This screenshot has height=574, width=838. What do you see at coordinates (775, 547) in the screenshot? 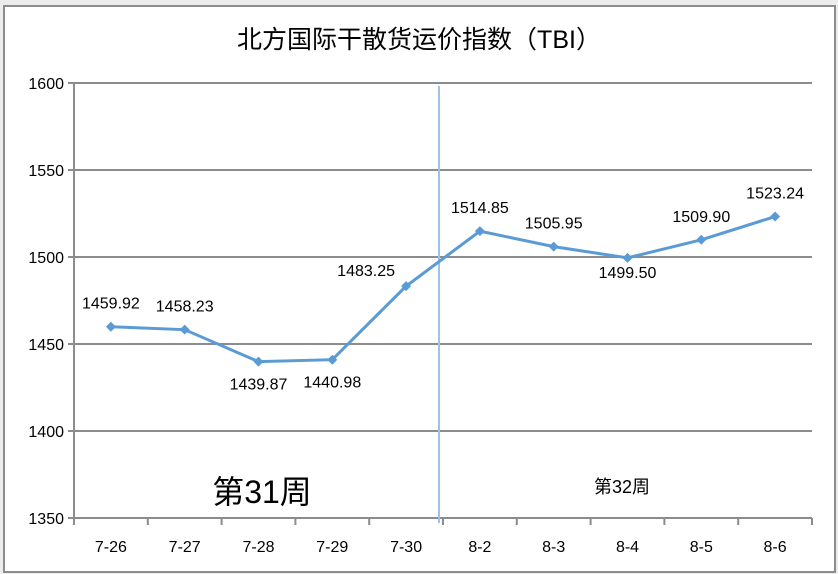
I see `x-tick-label: 8-6` at bounding box center [775, 547].